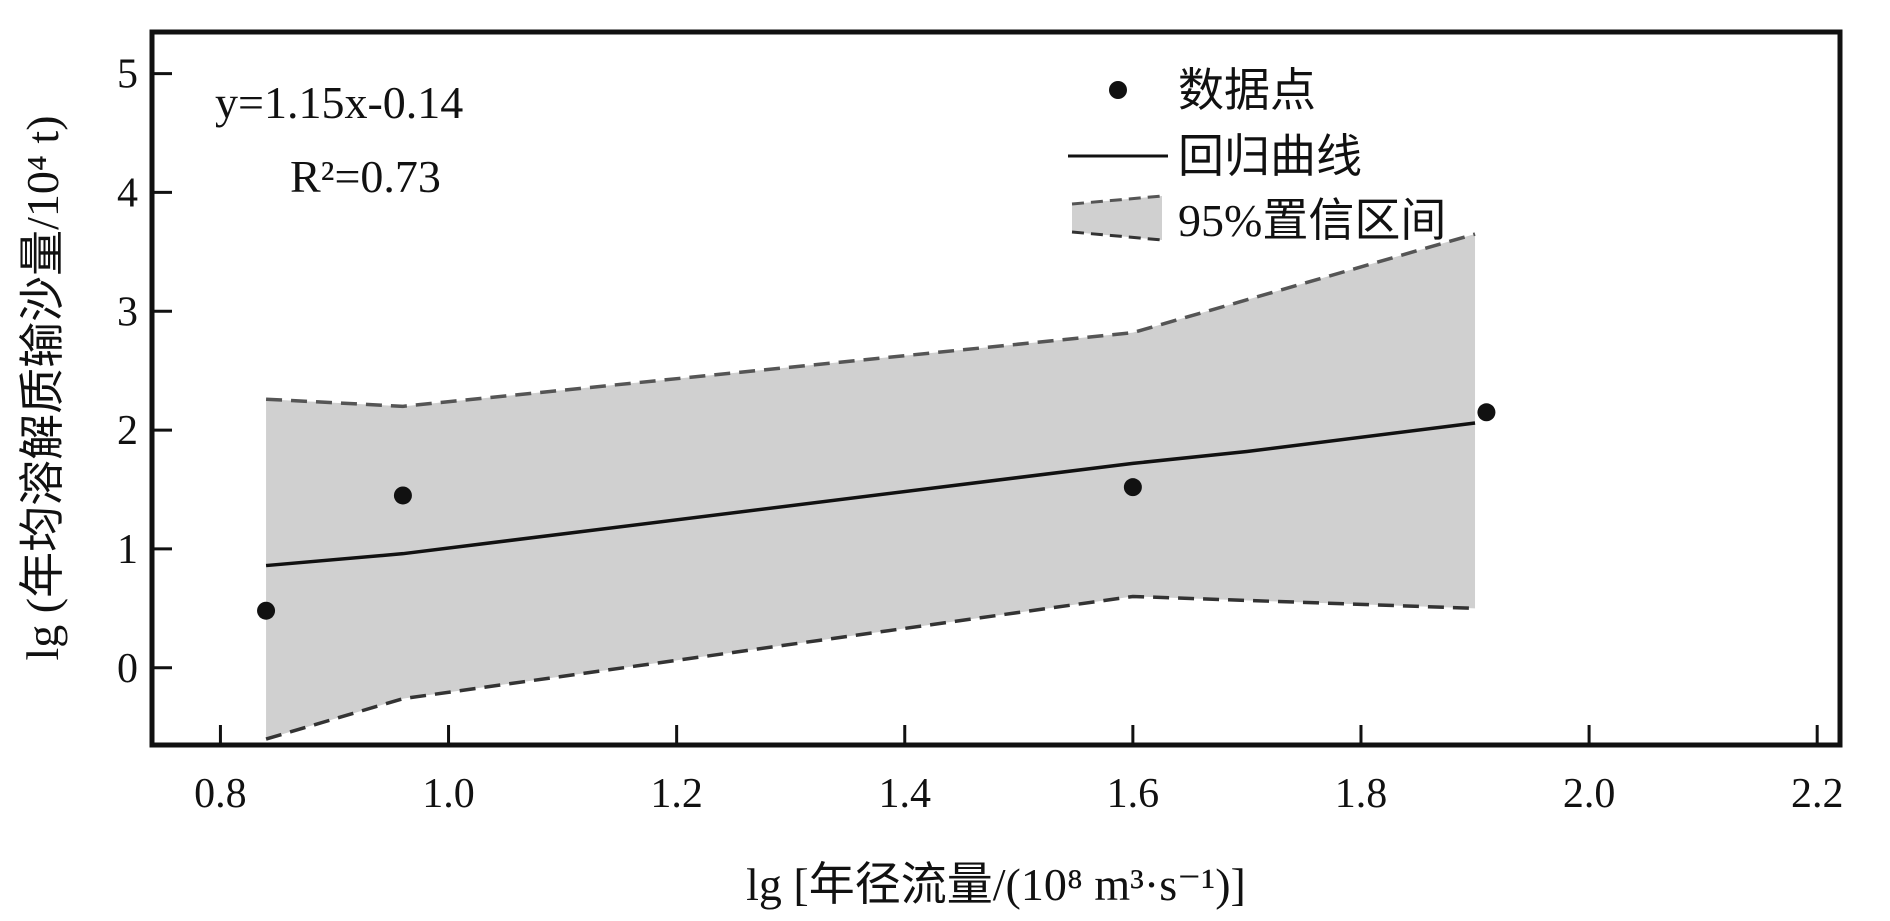  I want to click on y-tick-label: 4, so click(127, 193).